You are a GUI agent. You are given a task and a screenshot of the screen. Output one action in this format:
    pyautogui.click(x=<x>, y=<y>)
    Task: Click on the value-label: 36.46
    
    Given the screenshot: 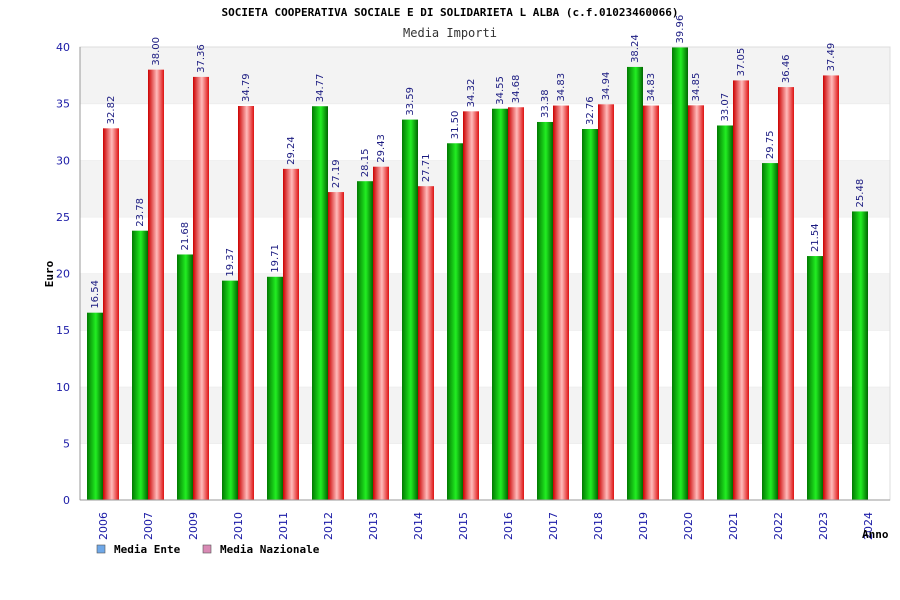 What is the action you would take?
    pyautogui.click(x=786, y=68)
    